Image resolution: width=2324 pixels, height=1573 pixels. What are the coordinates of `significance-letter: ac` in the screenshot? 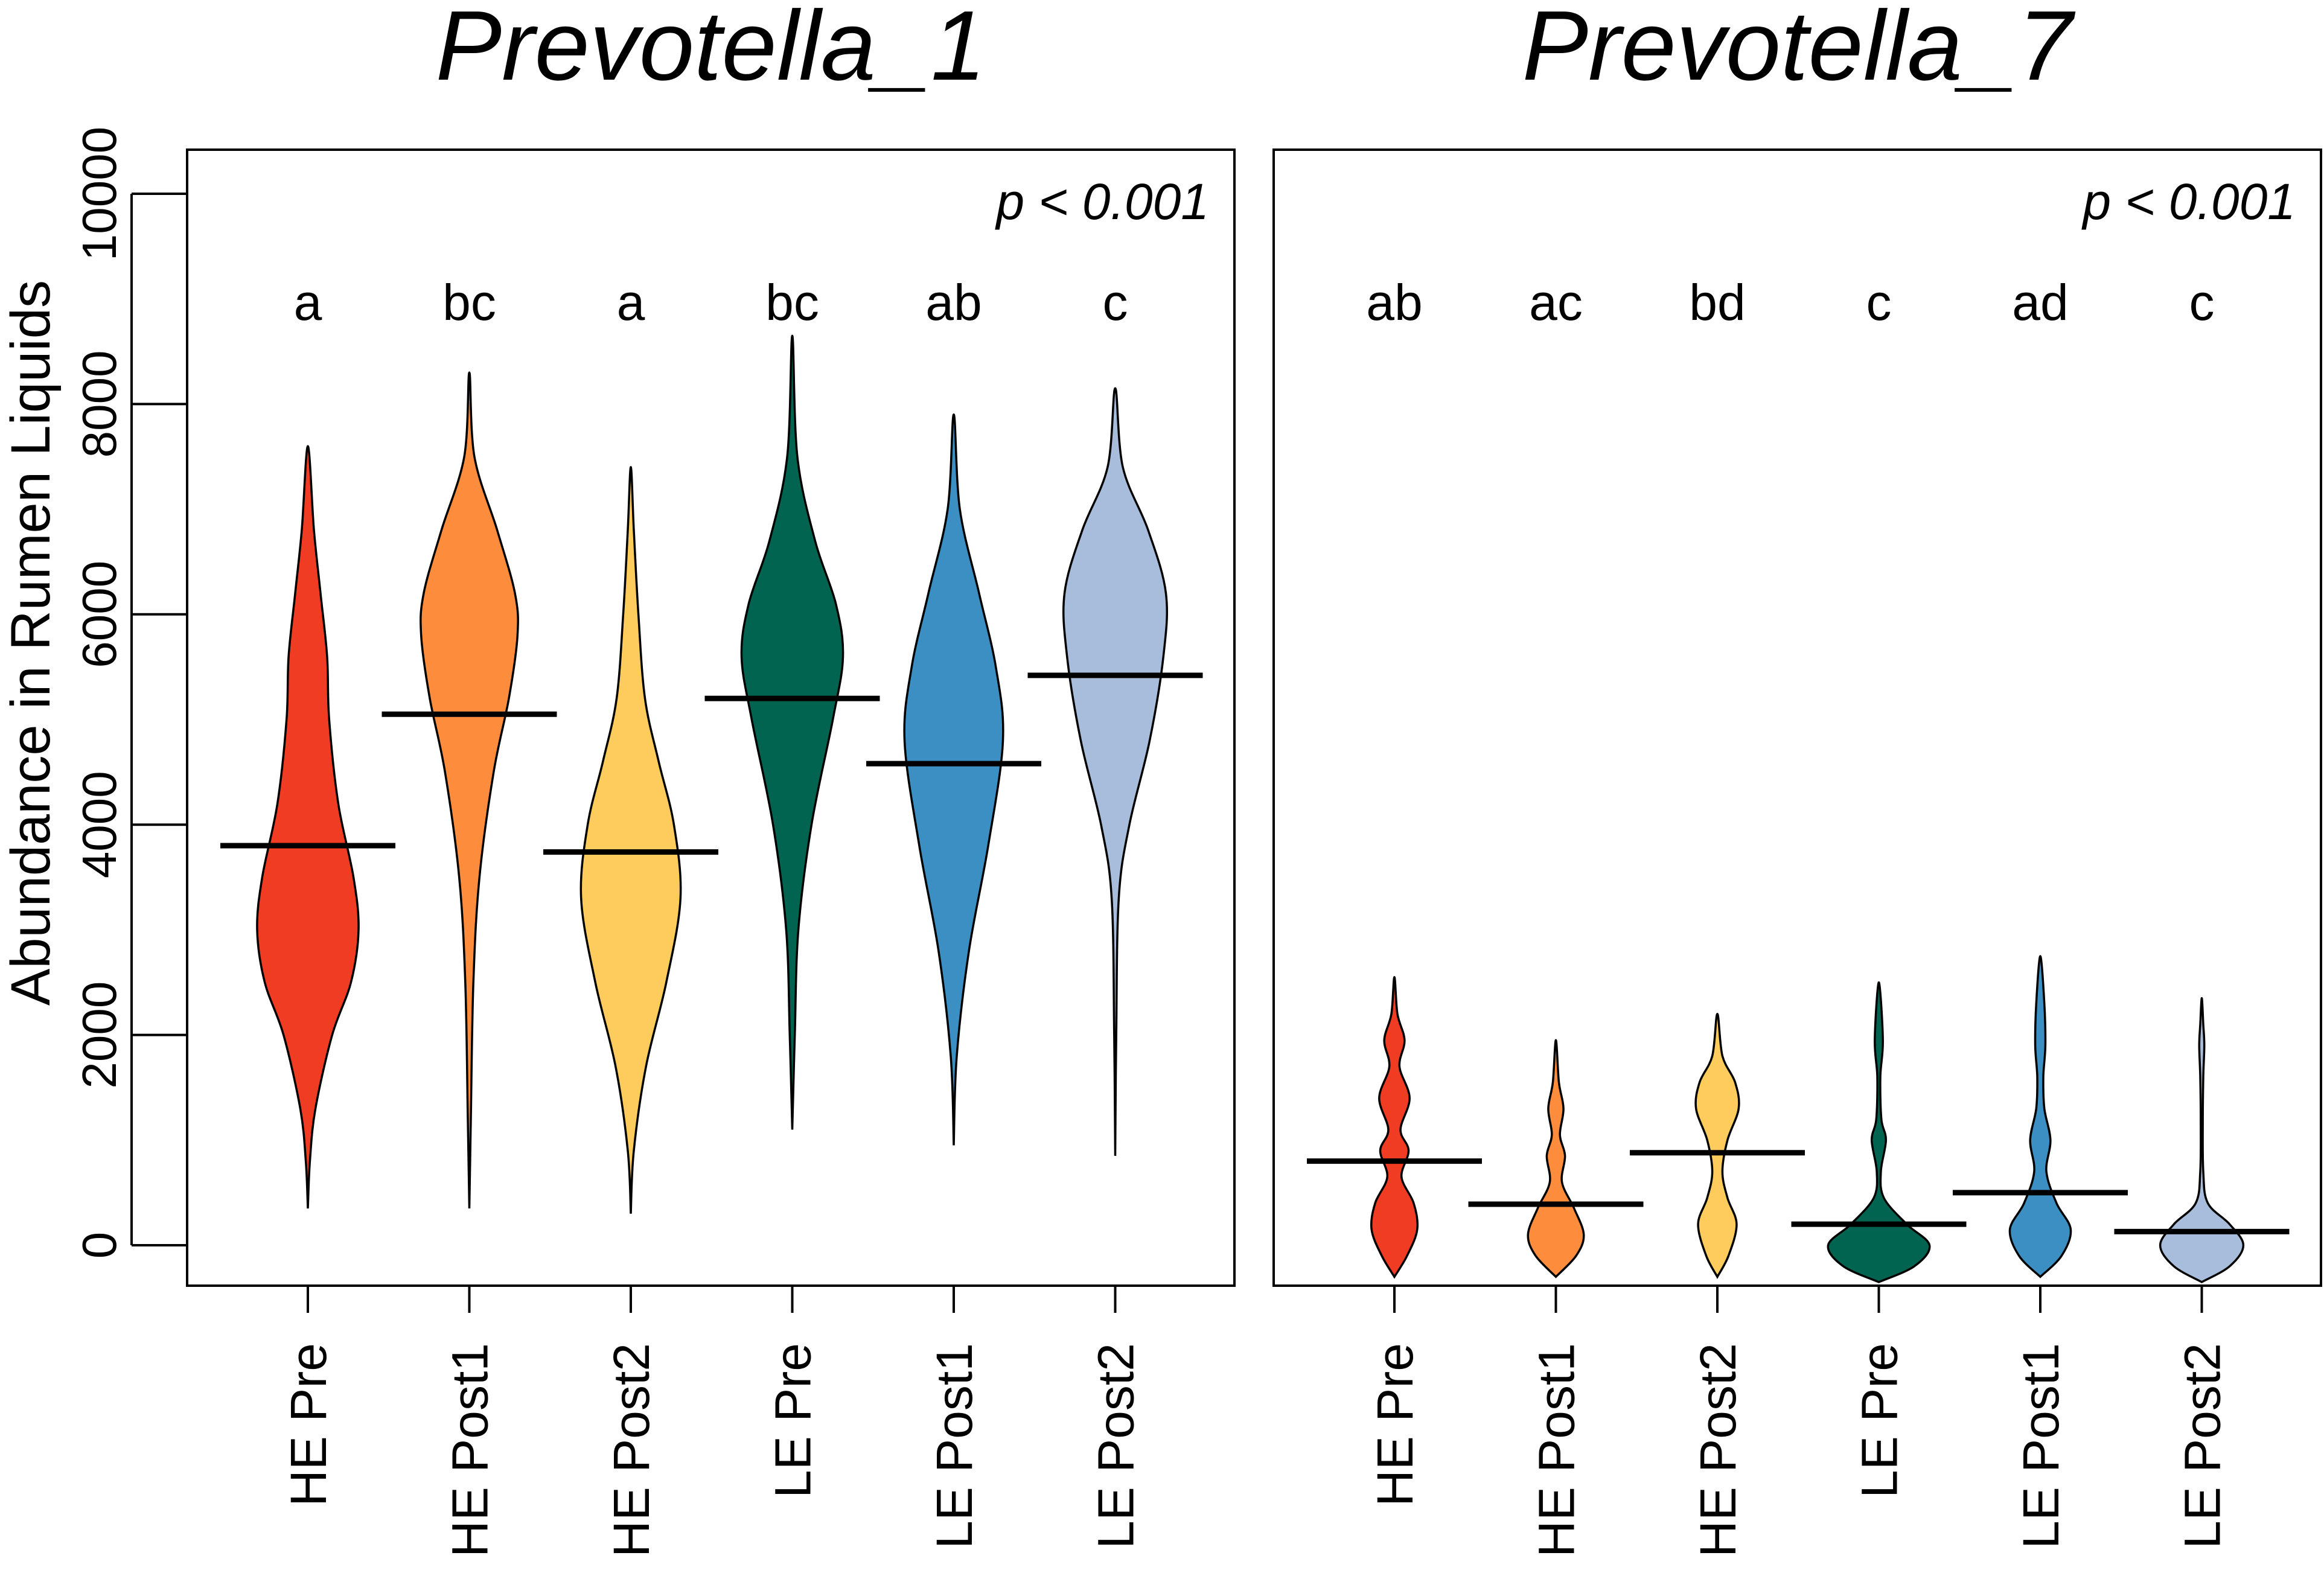 It's located at (1556, 302).